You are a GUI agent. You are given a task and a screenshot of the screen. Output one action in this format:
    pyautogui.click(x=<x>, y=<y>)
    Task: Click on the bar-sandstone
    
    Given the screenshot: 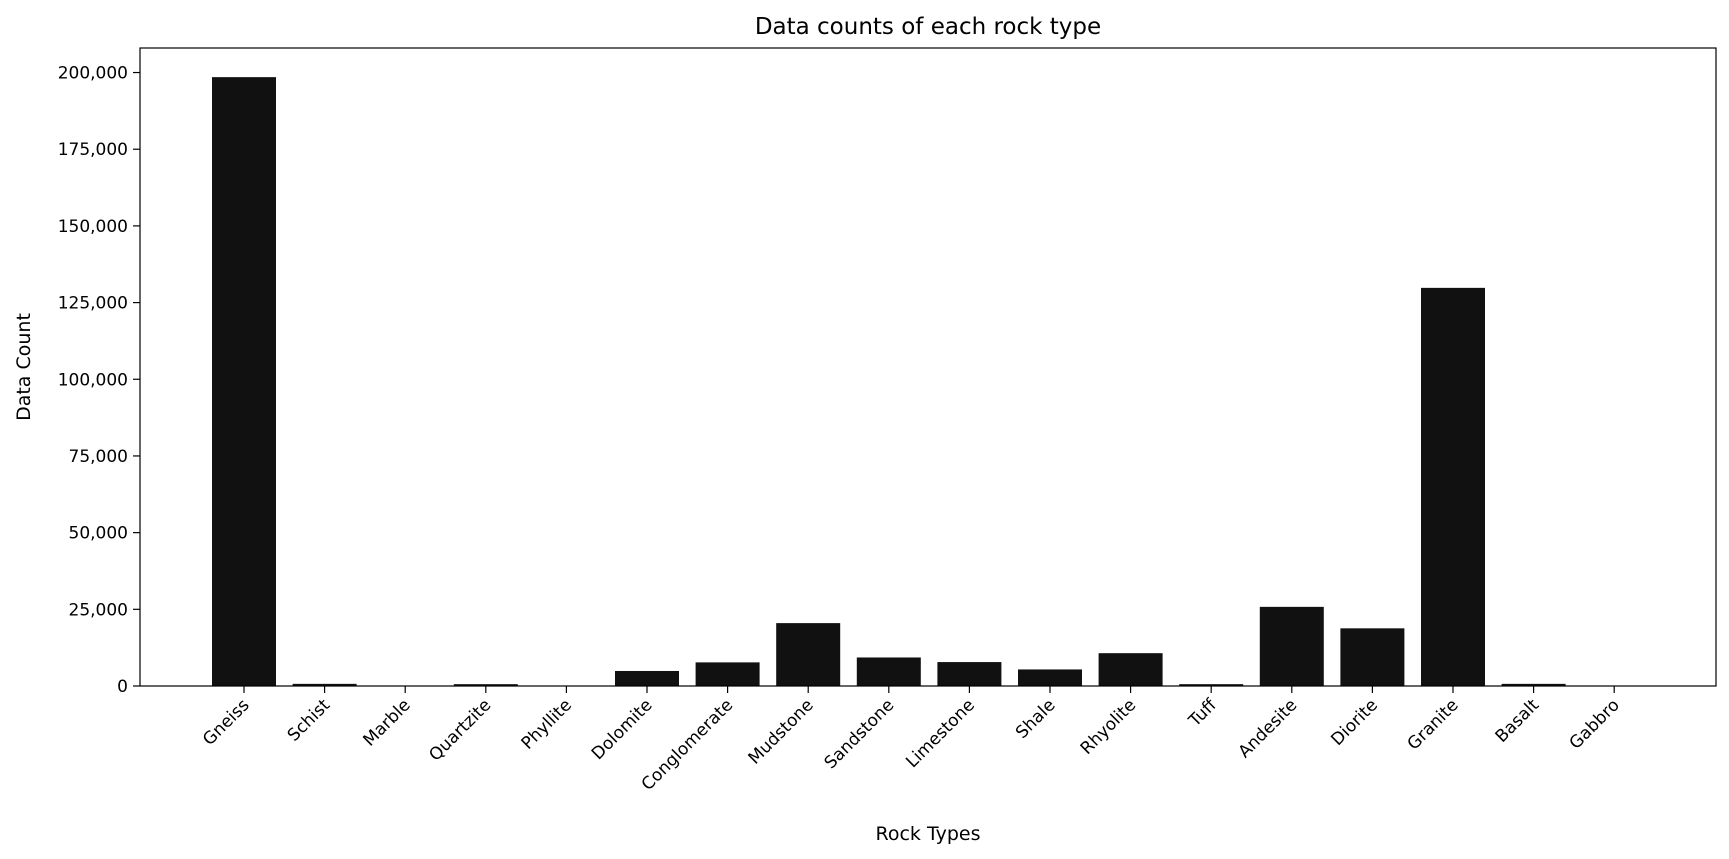 What is the action you would take?
    pyautogui.click(x=888, y=671)
    